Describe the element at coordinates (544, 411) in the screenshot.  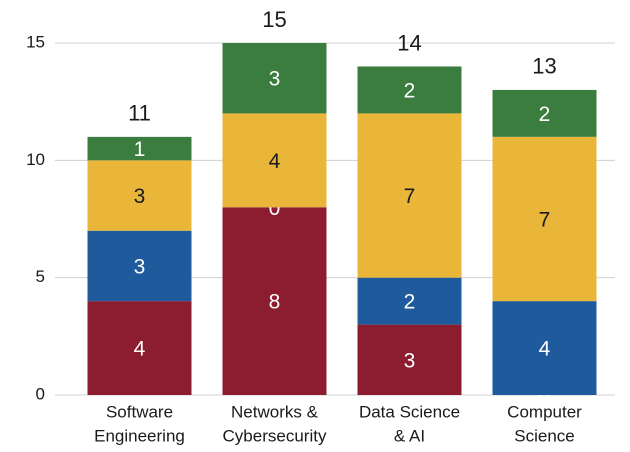
I see `x-tick-label: Computer` at that location.